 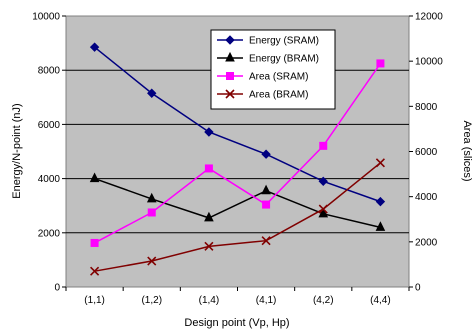 What do you see at coordinates (49, 125) in the screenshot?
I see `left-y-tick-label: 6000` at bounding box center [49, 125].